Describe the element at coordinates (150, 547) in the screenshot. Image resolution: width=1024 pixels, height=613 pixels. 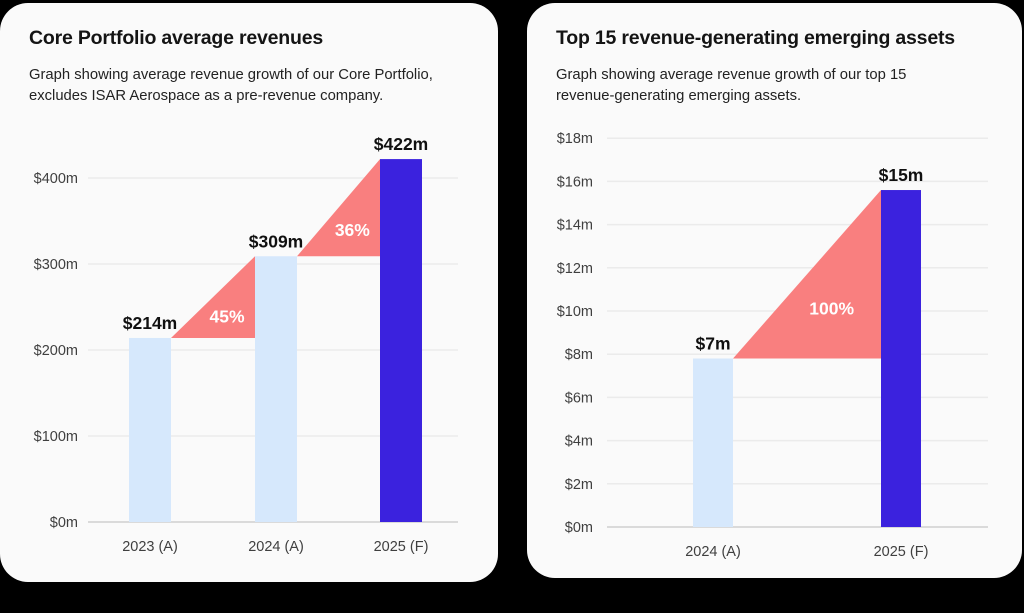
I see `x-axis-category-label: 2023 (A)` at that location.